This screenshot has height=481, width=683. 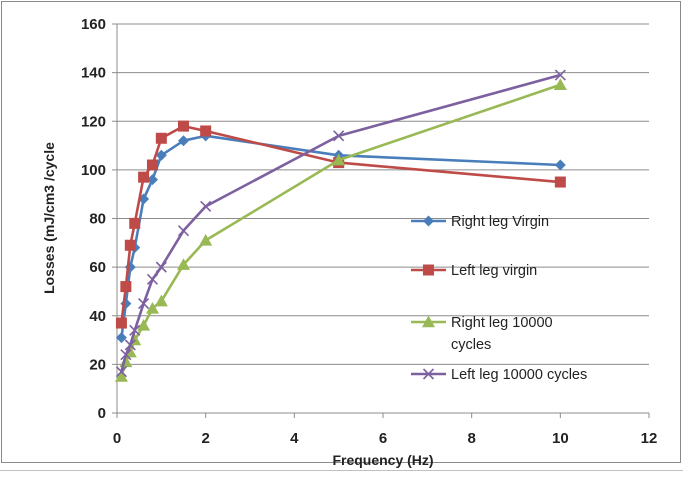 I want to click on legend-entry-1: Left leg virgin, so click(x=474, y=271).